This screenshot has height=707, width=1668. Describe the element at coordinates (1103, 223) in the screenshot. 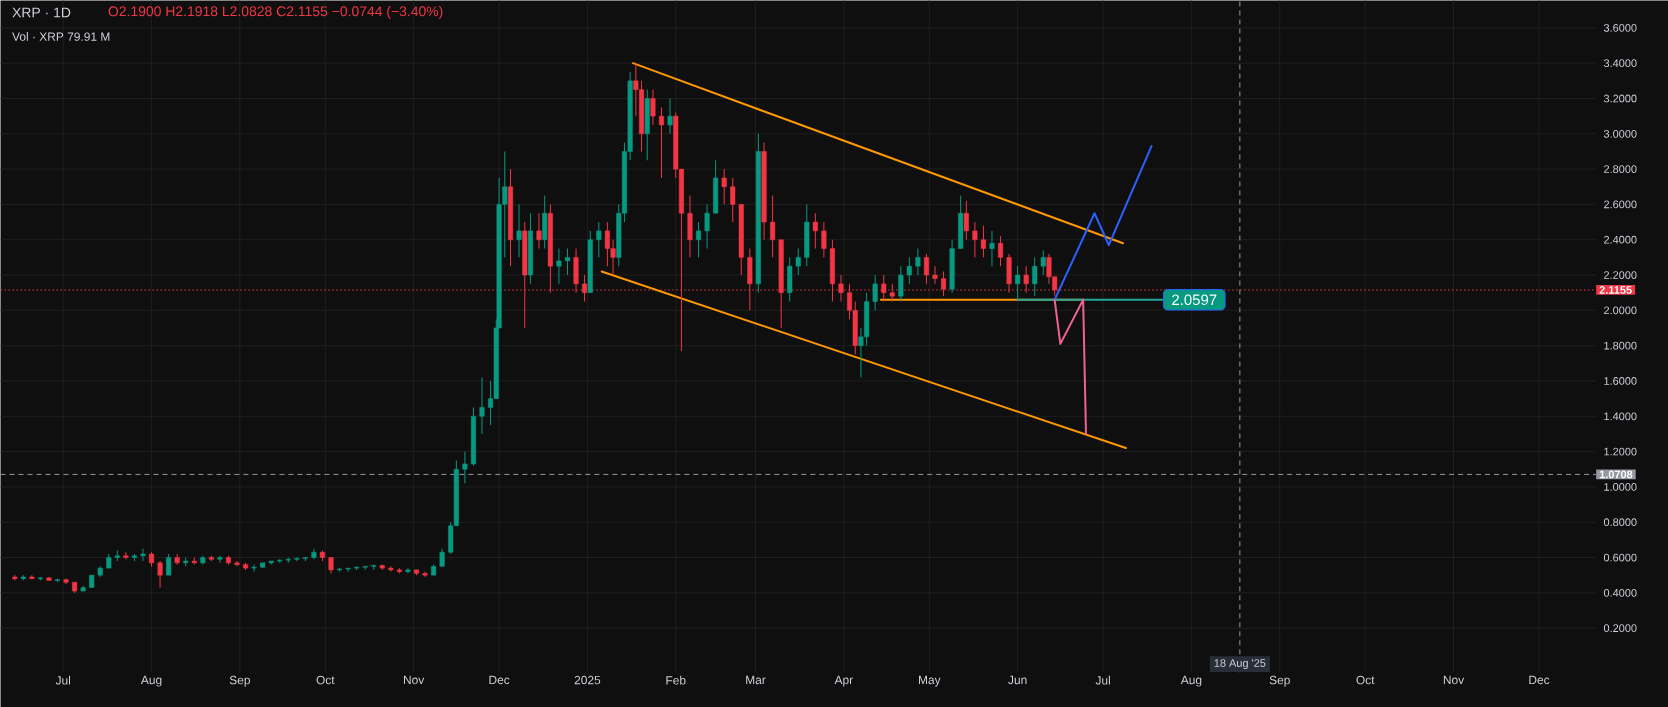

I see `line-series` at that location.